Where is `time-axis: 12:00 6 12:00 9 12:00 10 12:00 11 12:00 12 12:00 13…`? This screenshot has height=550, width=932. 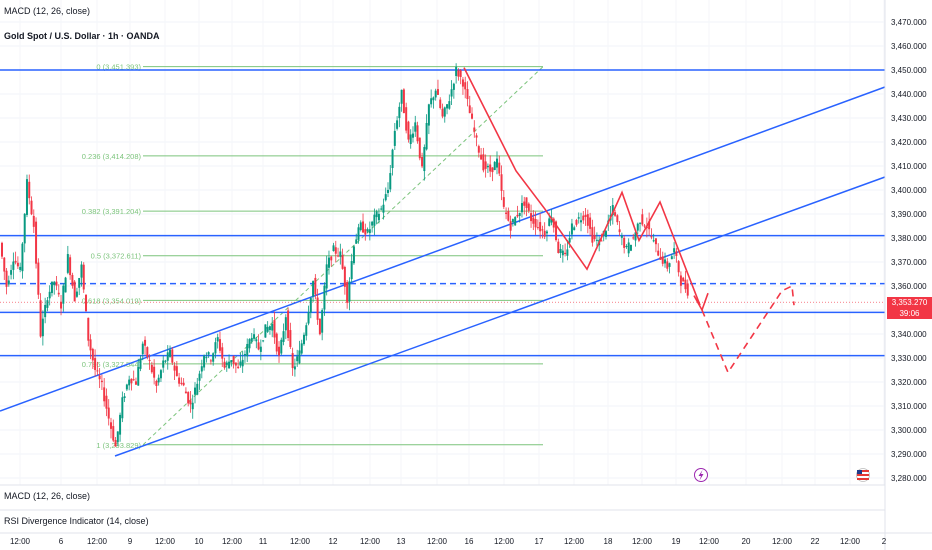
time-axis: 12:00 6 12:00 9 12:00 10 12:00 11 12:00 12 12:00 13… is located at coordinates (466, 515).